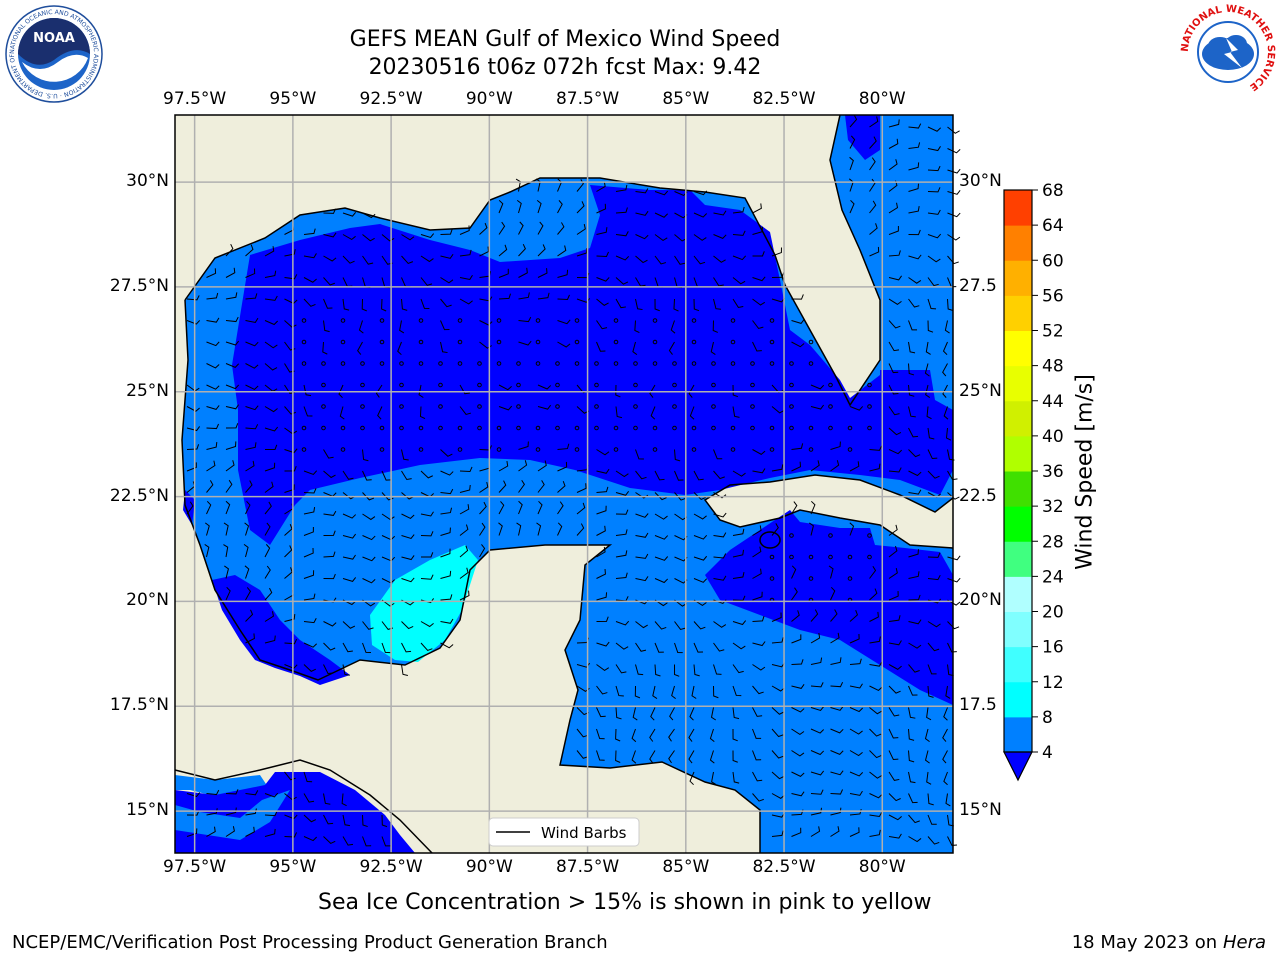 The height and width of the screenshot is (960, 1280). What do you see at coordinates (1053, 367) in the screenshot?
I see `colorbar-tick-label: 48` at bounding box center [1053, 367].